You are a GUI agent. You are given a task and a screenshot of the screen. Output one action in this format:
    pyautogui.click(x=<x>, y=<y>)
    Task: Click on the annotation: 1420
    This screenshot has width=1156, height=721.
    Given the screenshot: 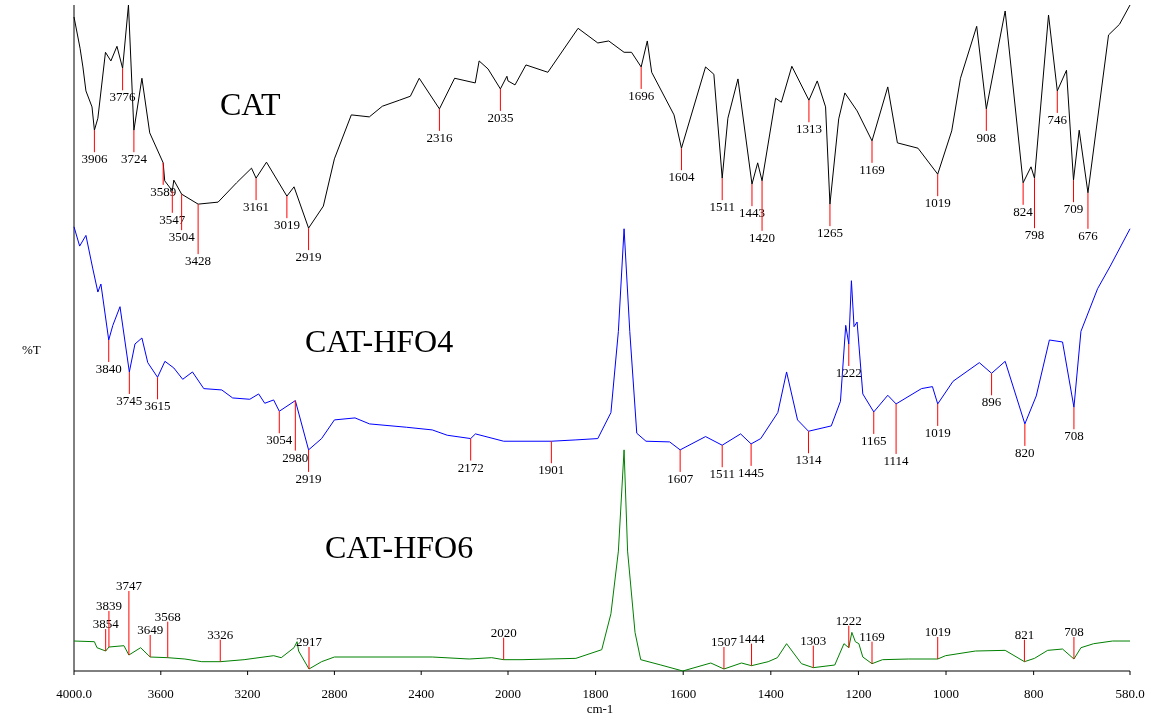 What is the action you would take?
    pyautogui.click(x=762, y=237)
    